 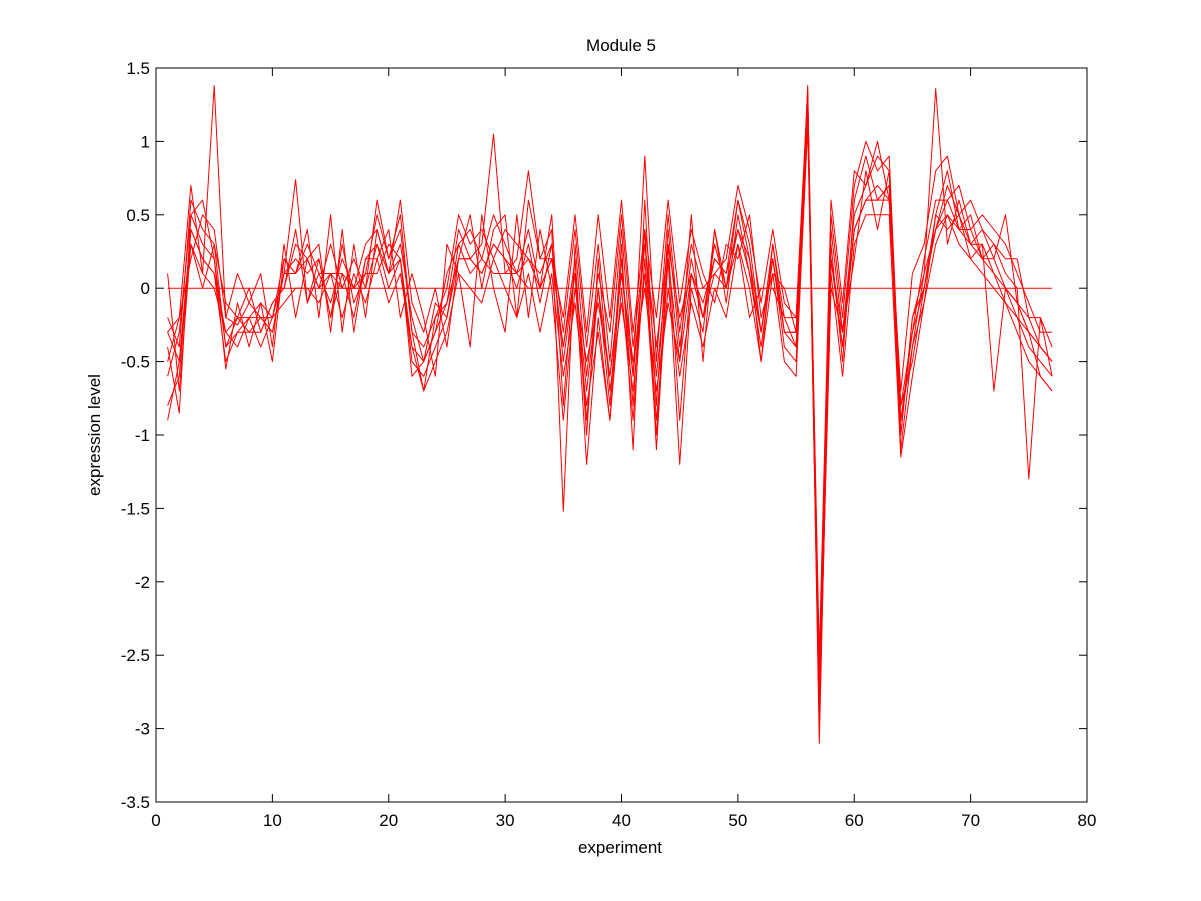 What do you see at coordinates (854, 820) in the screenshot?
I see `x-tick-label: 60` at bounding box center [854, 820].